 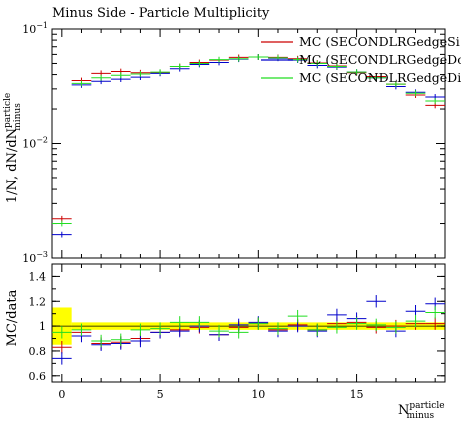 What do you see at coordinates (380, 77) in the screenshot?
I see `legend-label: MC (SECONDLRGedgeDi` at bounding box center [380, 77].